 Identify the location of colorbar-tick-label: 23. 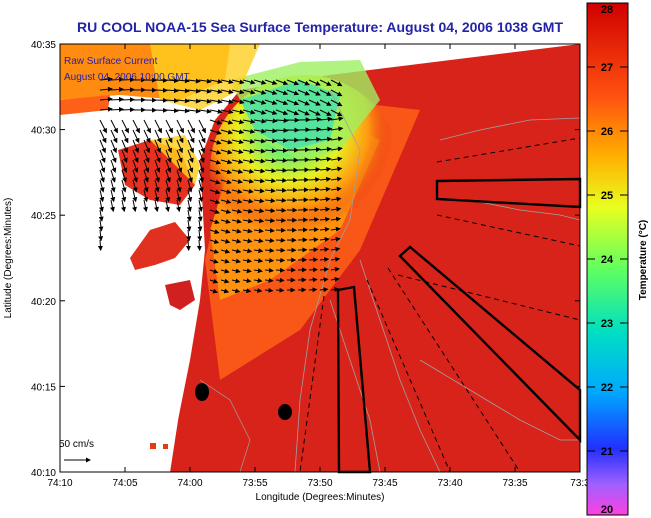
(607, 324).